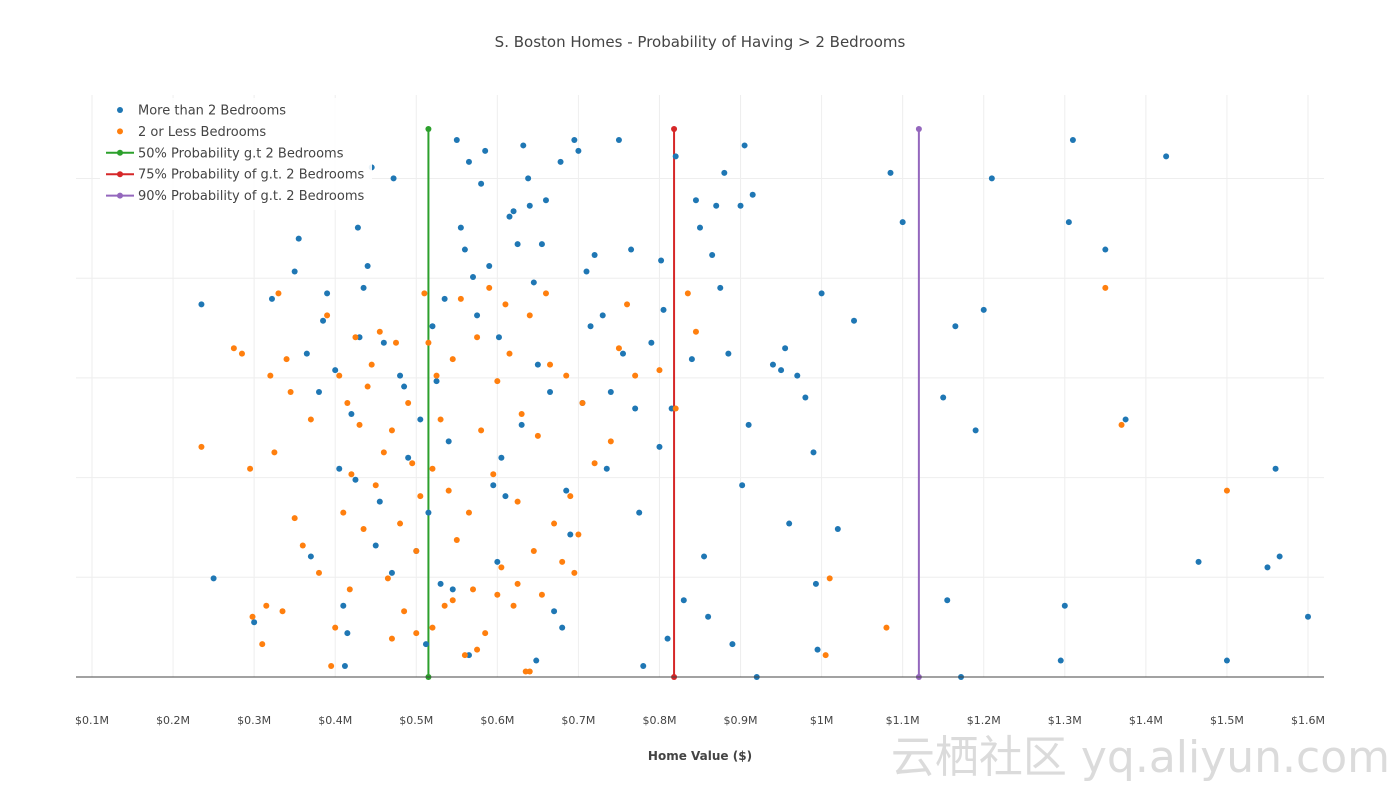 Image resolution: width=1400 pixels, height=786 pixels. Describe the element at coordinates (1227, 720) in the screenshot. I see `x-tick-label: $1.5M` at that location.